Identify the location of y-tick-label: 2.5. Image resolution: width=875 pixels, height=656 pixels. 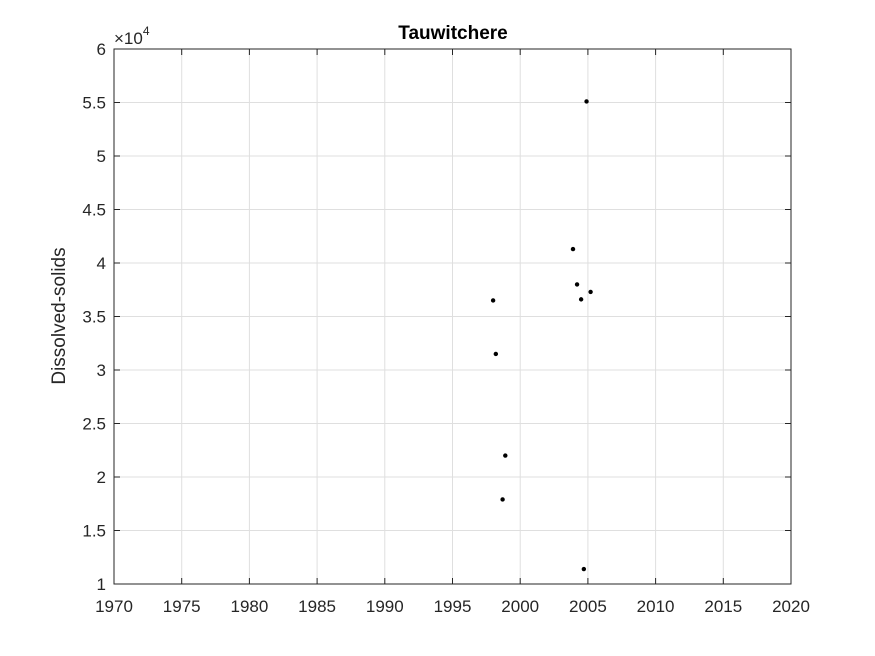
(94, 424).